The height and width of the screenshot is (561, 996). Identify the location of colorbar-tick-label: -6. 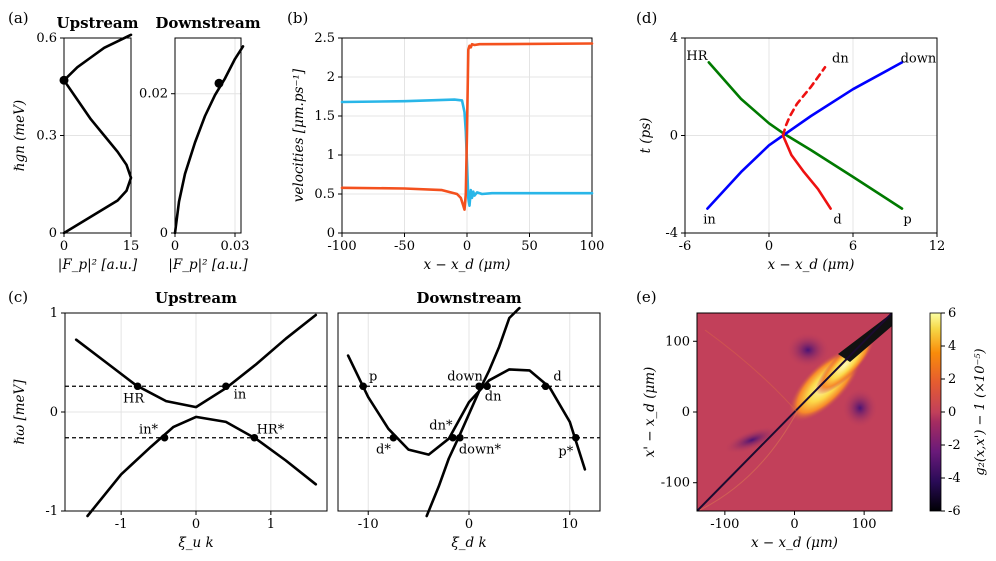
(954, 511).